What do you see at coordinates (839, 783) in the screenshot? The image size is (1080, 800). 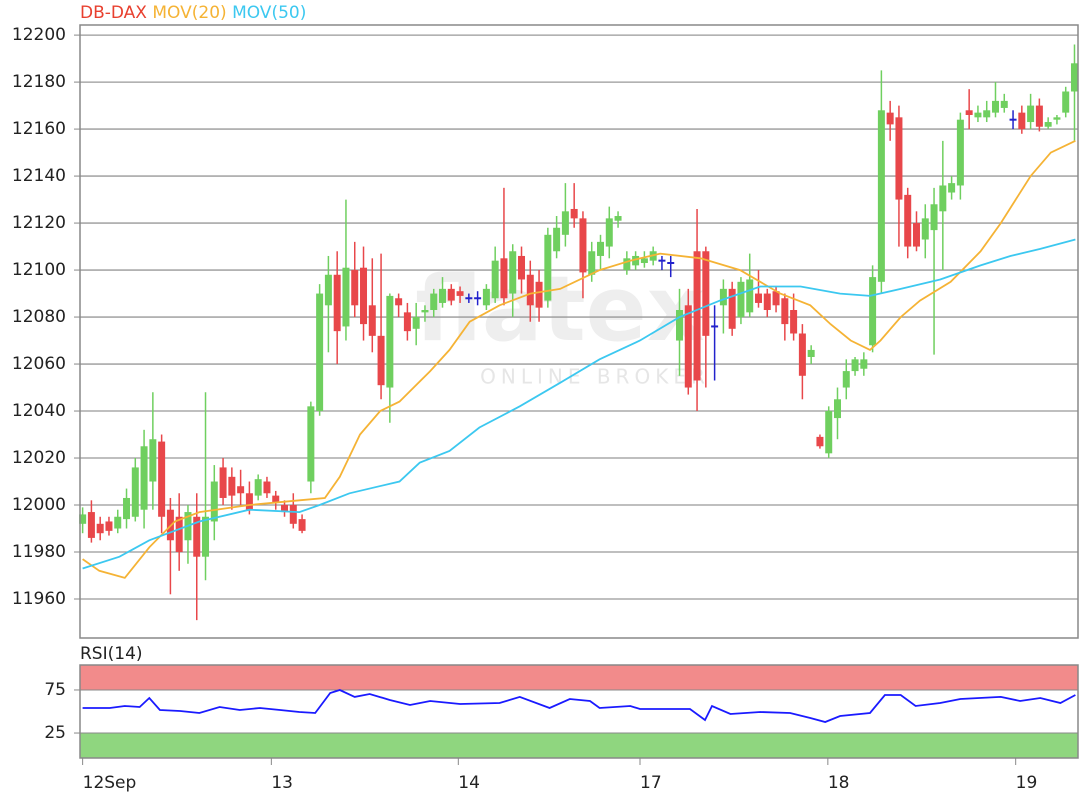 I see `x-tick-label: 18` at bounding box center [839, 783].